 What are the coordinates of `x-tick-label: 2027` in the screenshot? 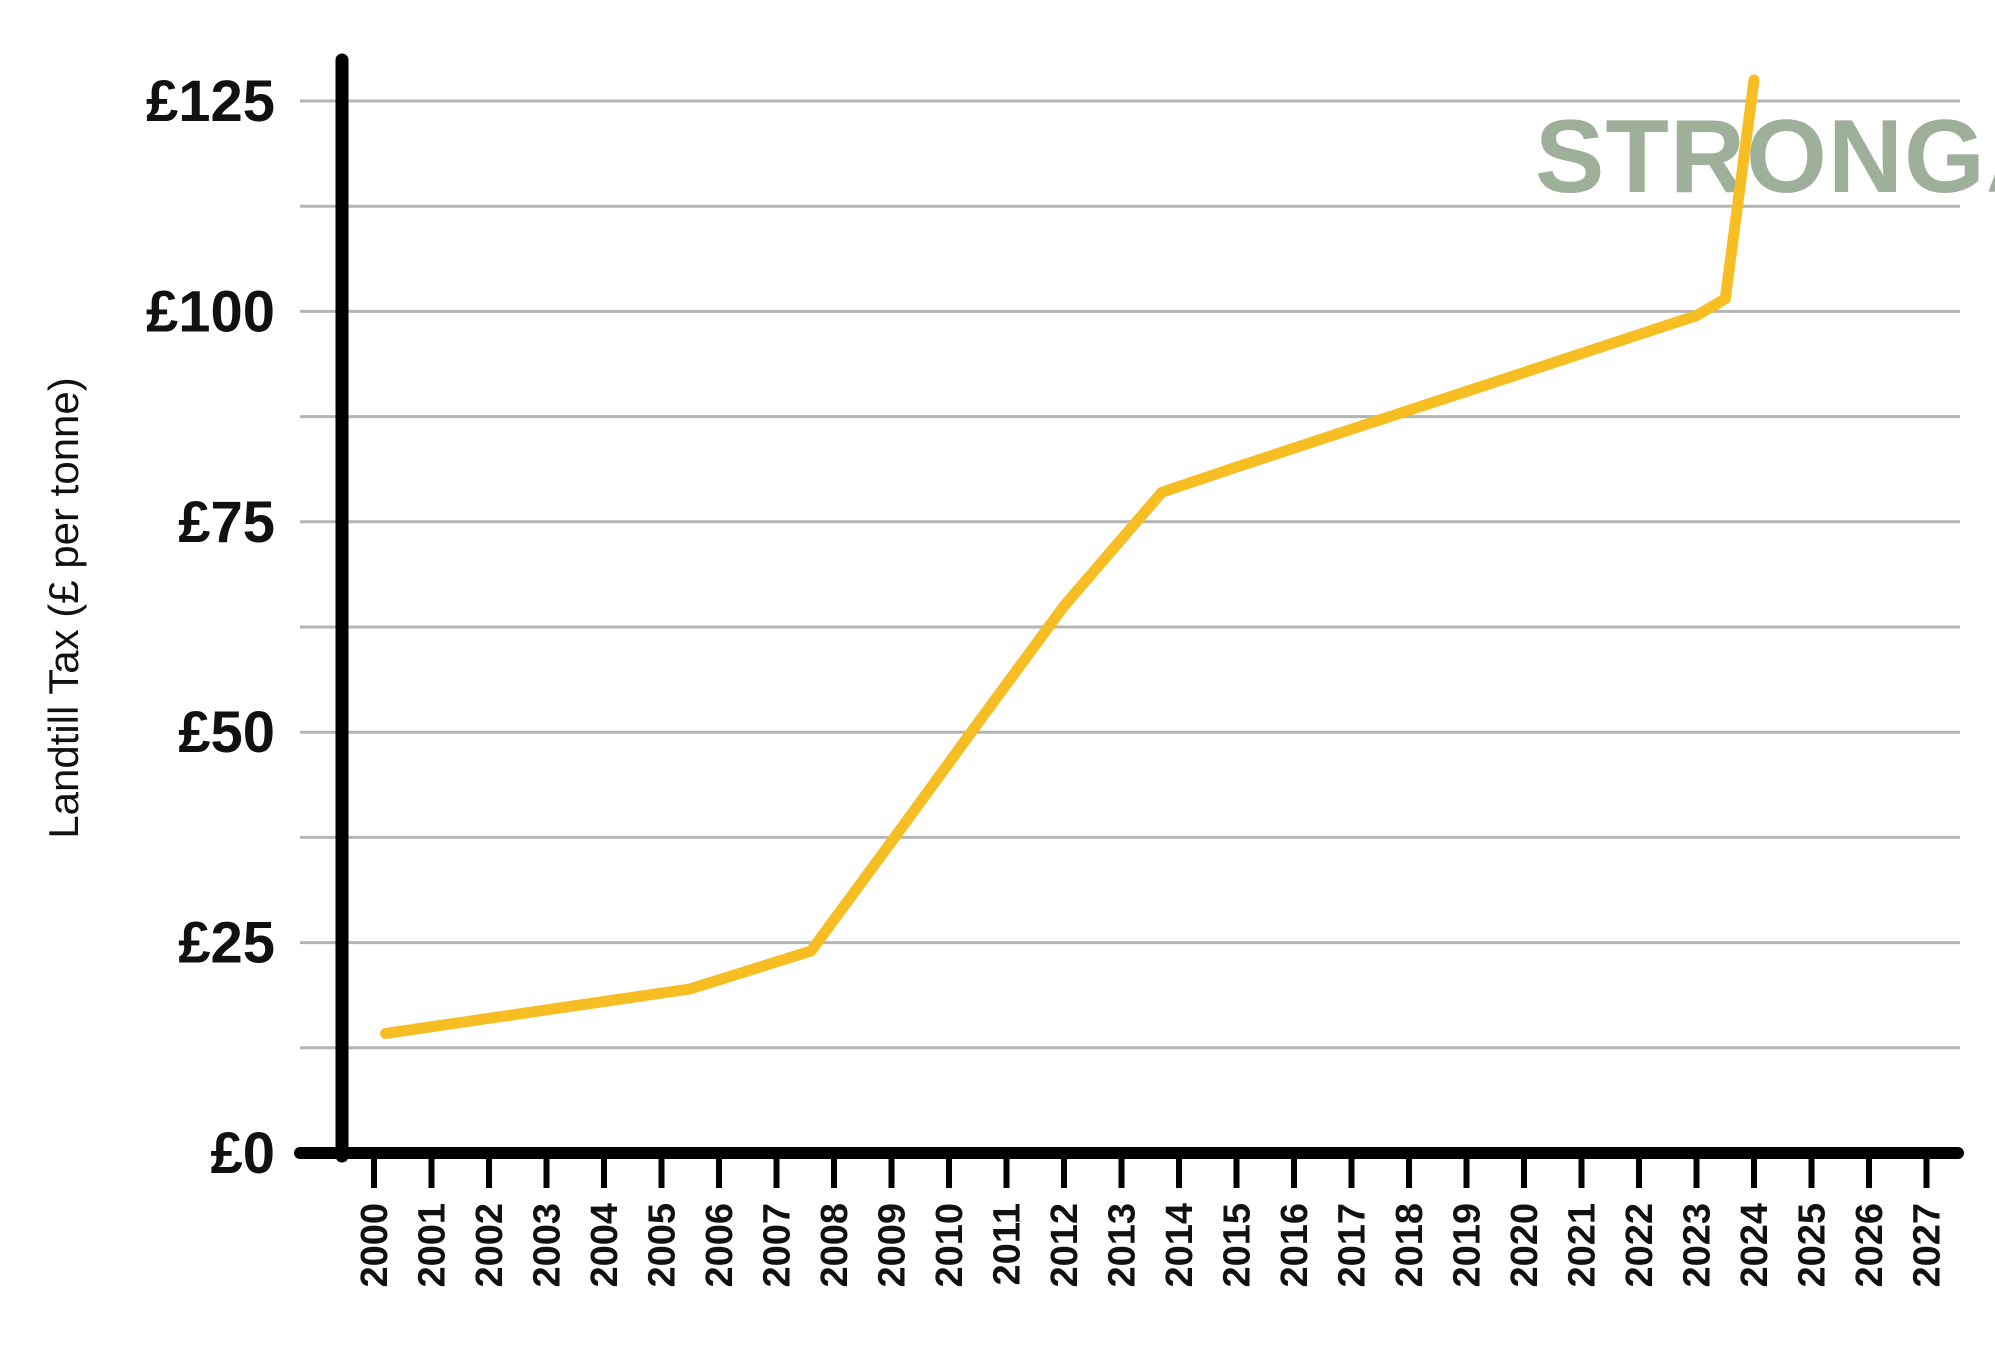 It's located at (1928, 1245).